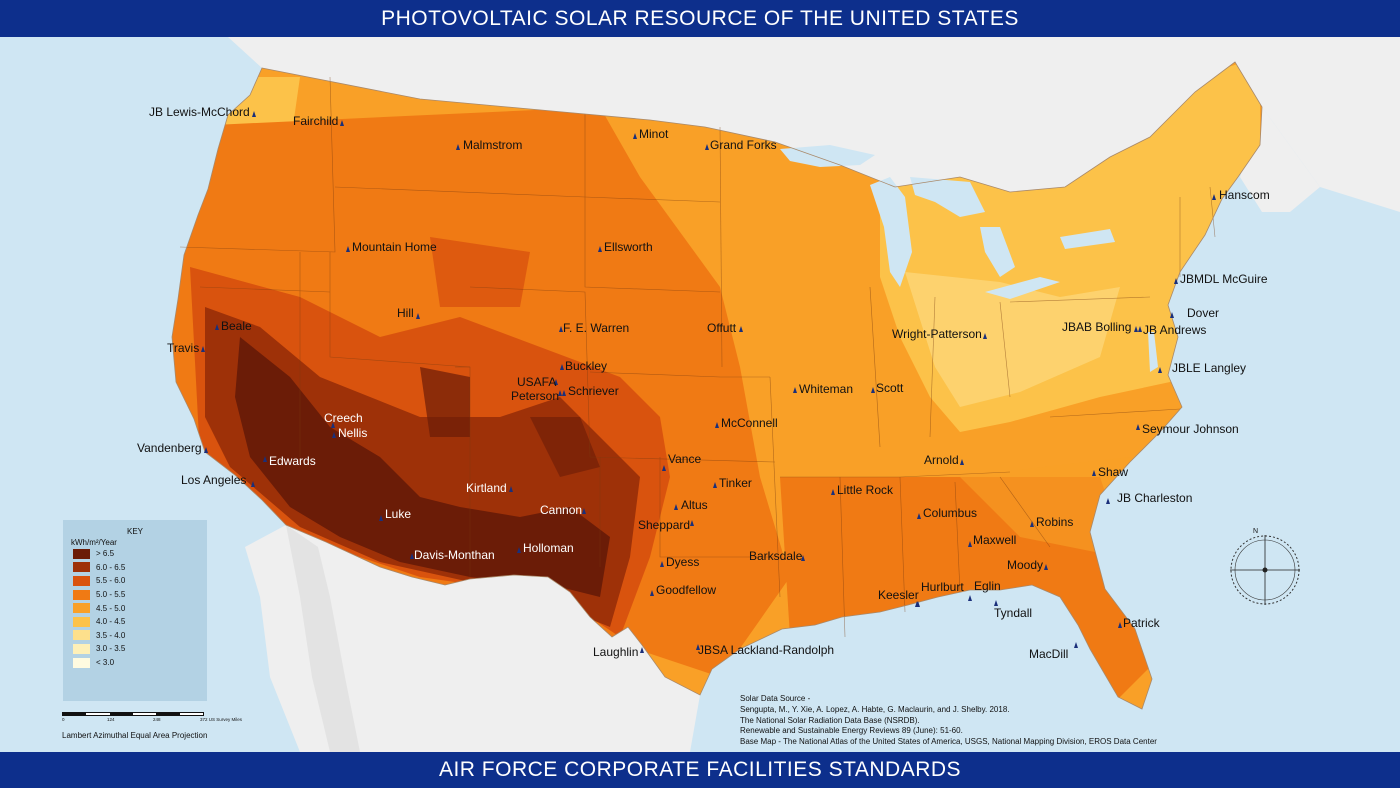 The height and width of the screenshot is (788, 1400). Describe the element at coordinates (394, 247) in the screenshot. I see `base-label: Mountain Home` at that location.